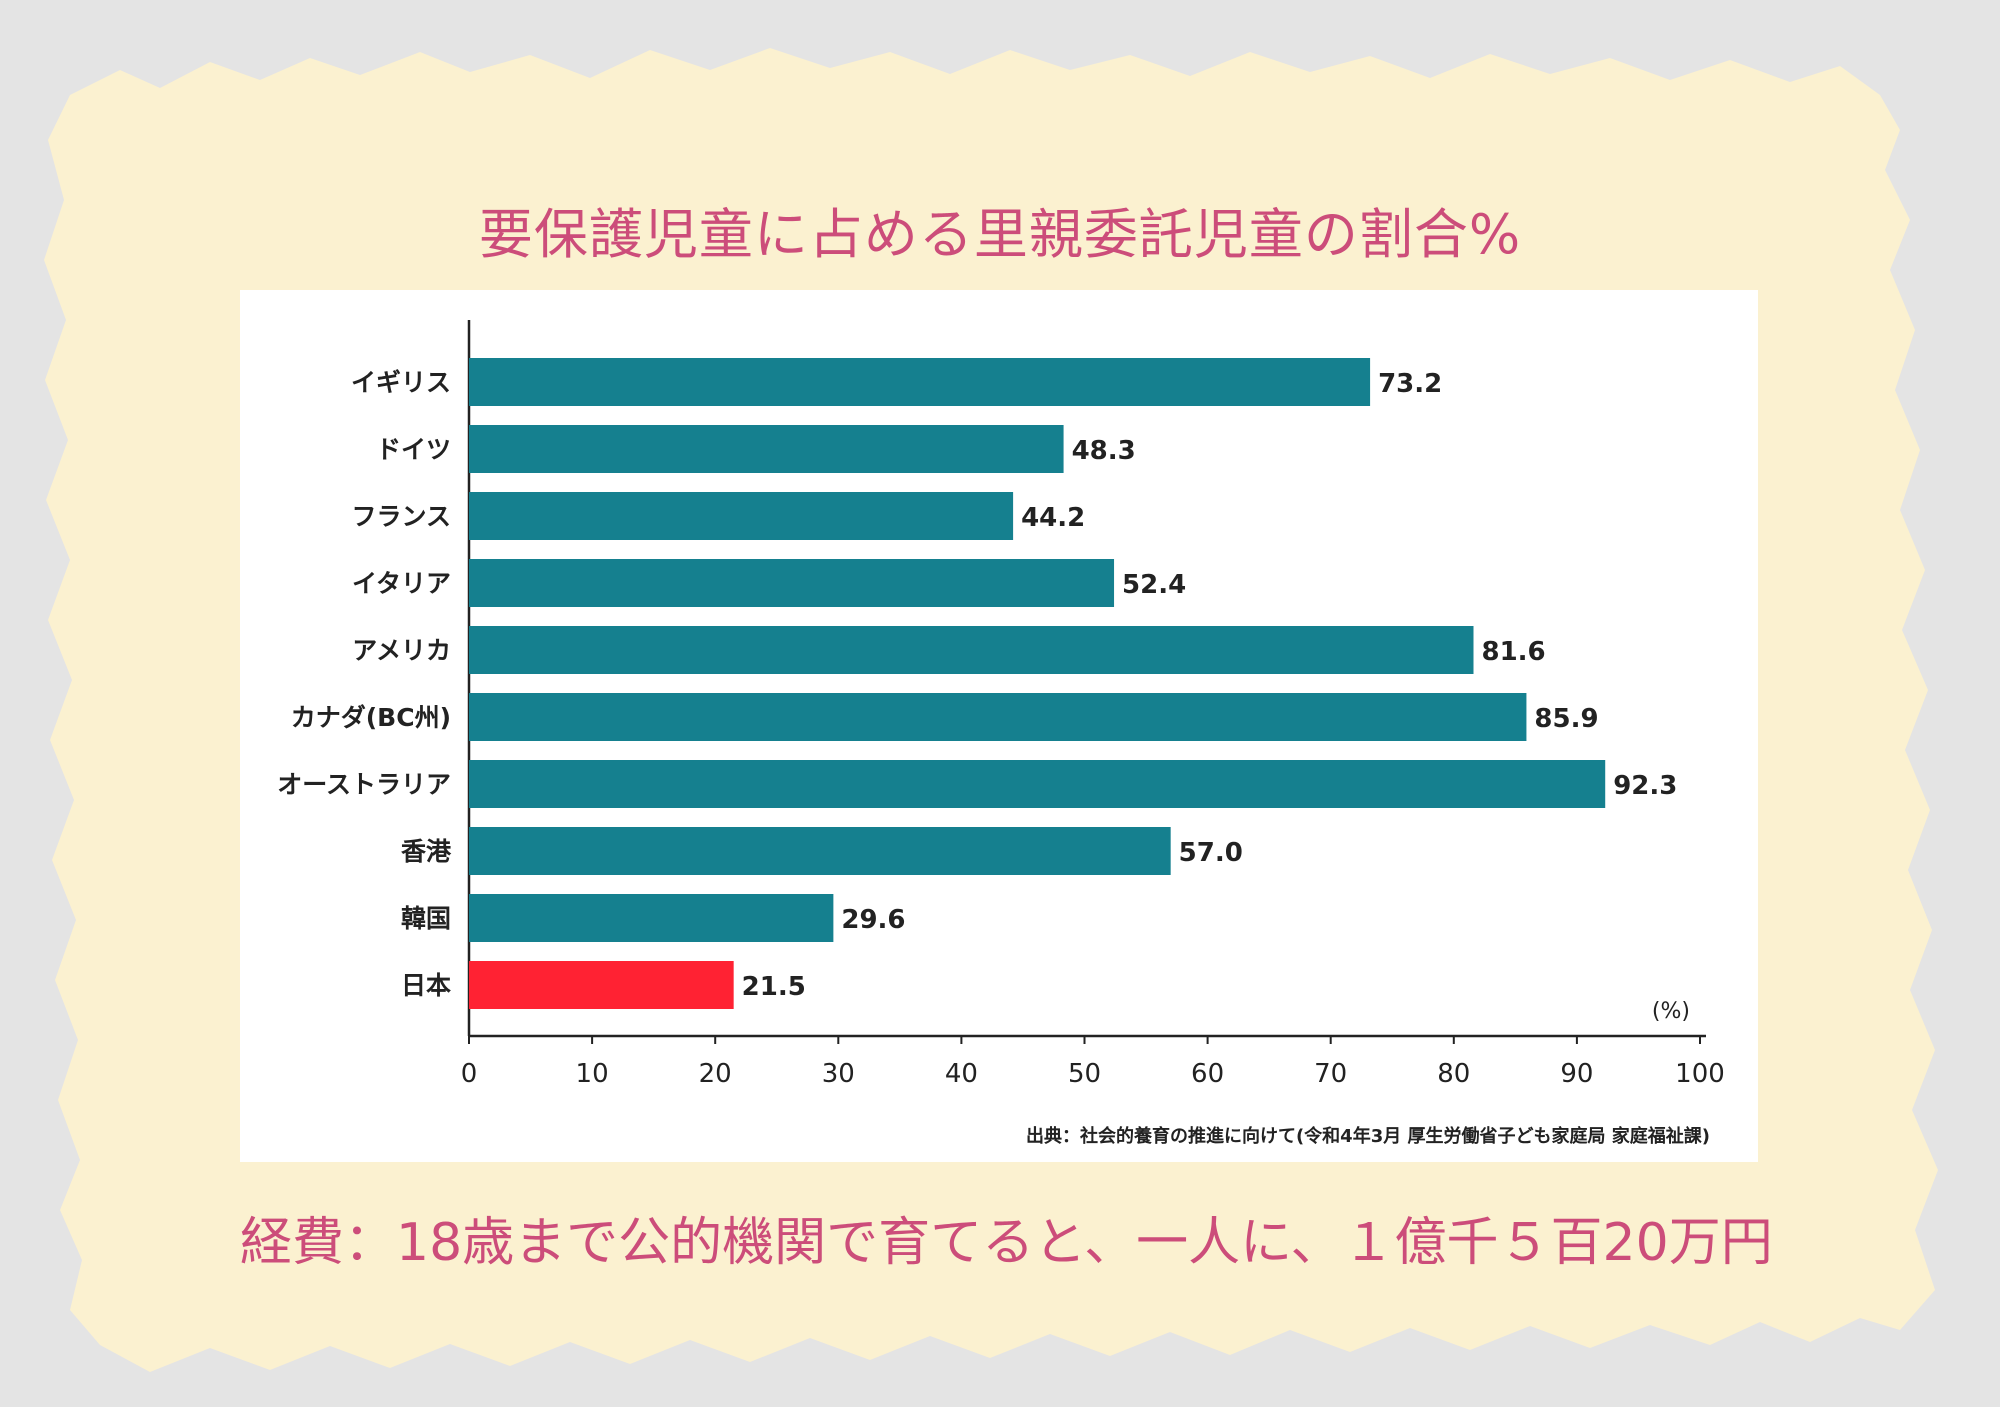 This screenshot has height=1407, width=2000. What do you see at coordinates (364, 784) in the screenshot?
I see `category-label-6: オーストラリア` at bounding box center [364, 784].